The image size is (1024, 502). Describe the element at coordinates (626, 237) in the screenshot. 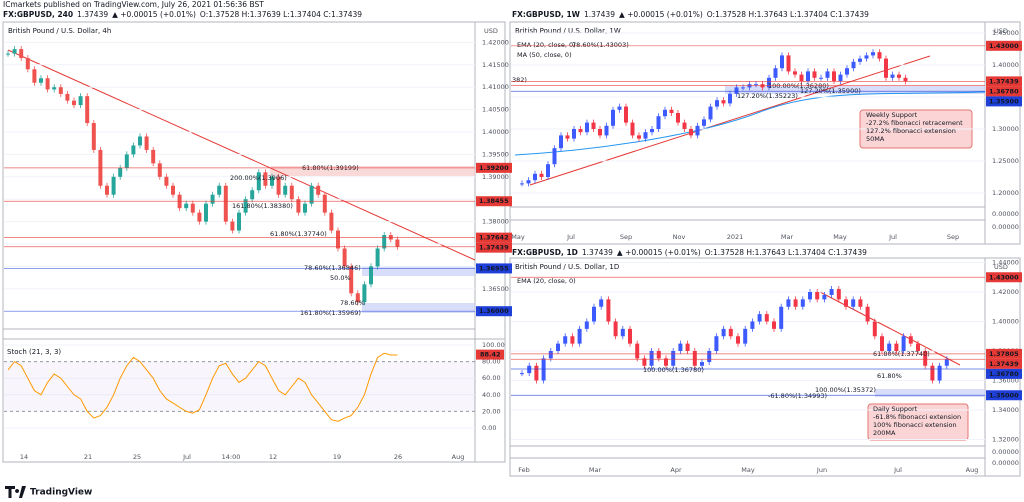

I see `x-tick-label: Sep` at that location.